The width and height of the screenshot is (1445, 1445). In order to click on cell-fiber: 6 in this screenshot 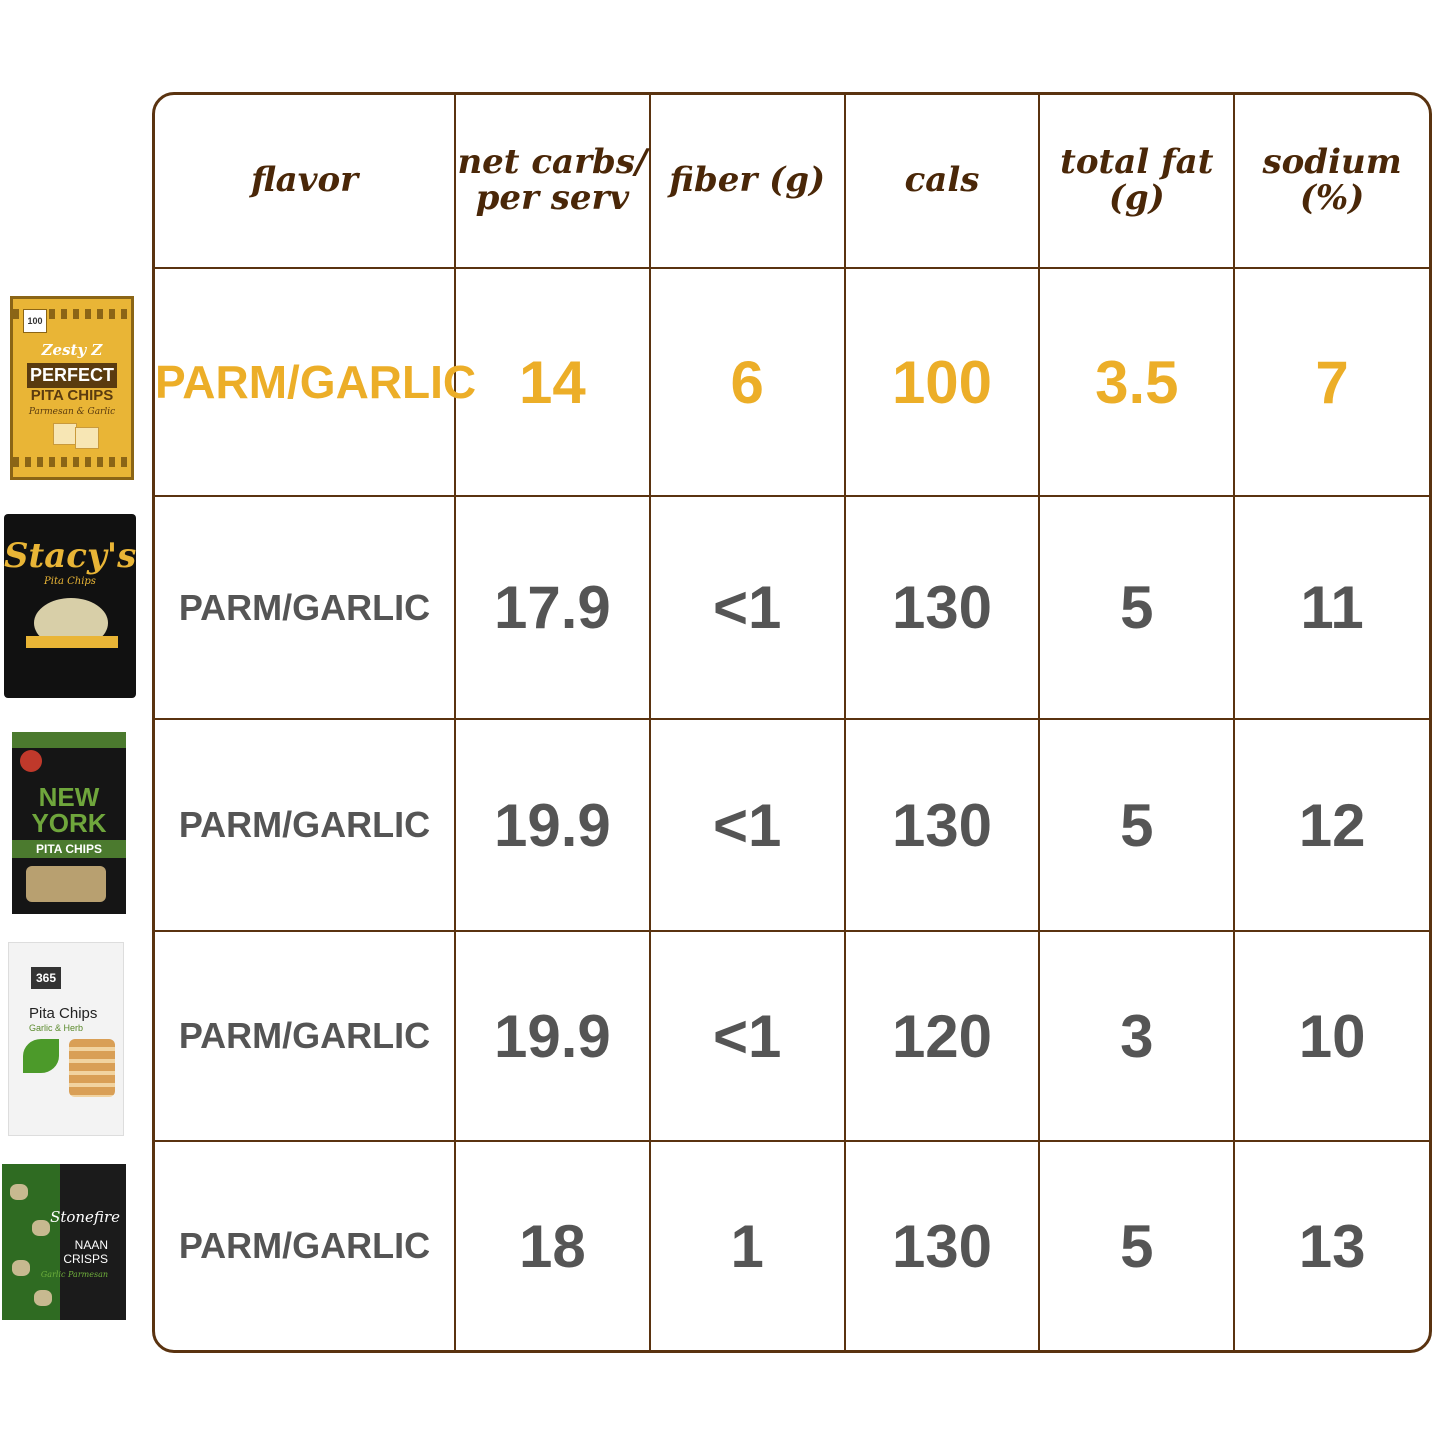, I will do `click(747, 382)`.